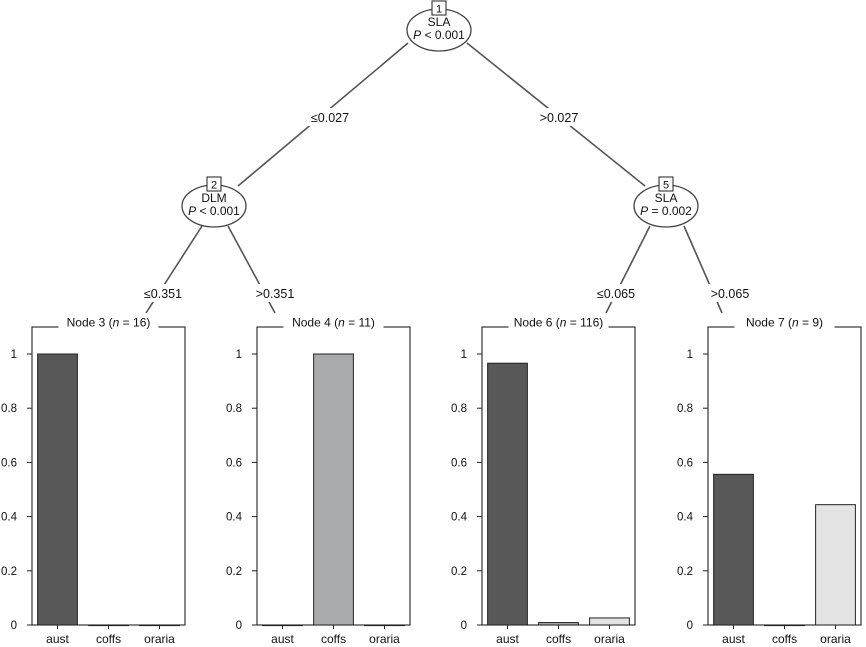 The width and height of the screenshot is (866, 647). Describe the element at coordinates (811, 323) in the screenshot. I see `panel-title-count: = 9)` at that location.